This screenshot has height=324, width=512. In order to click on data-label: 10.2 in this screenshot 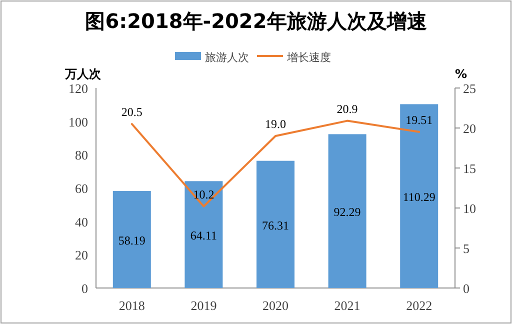, I will do `click(203, 194)`.